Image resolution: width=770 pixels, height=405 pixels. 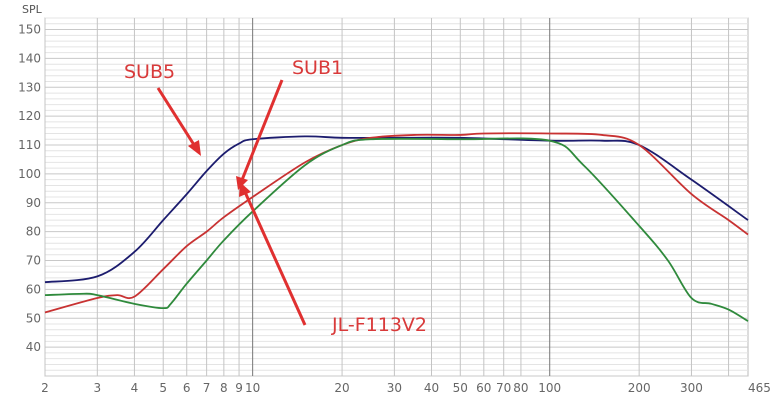 I want to click on annotation-sub1-arrowhead, so click(x=242, y=183).